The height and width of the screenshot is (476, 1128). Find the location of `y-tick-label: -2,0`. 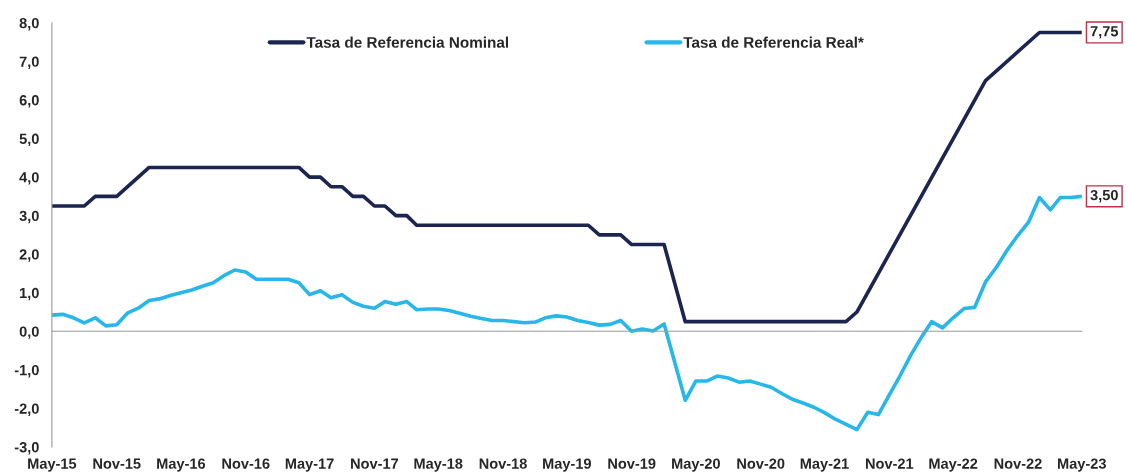

y-tick-label: -2,0 is located at coordinates (26, 409).